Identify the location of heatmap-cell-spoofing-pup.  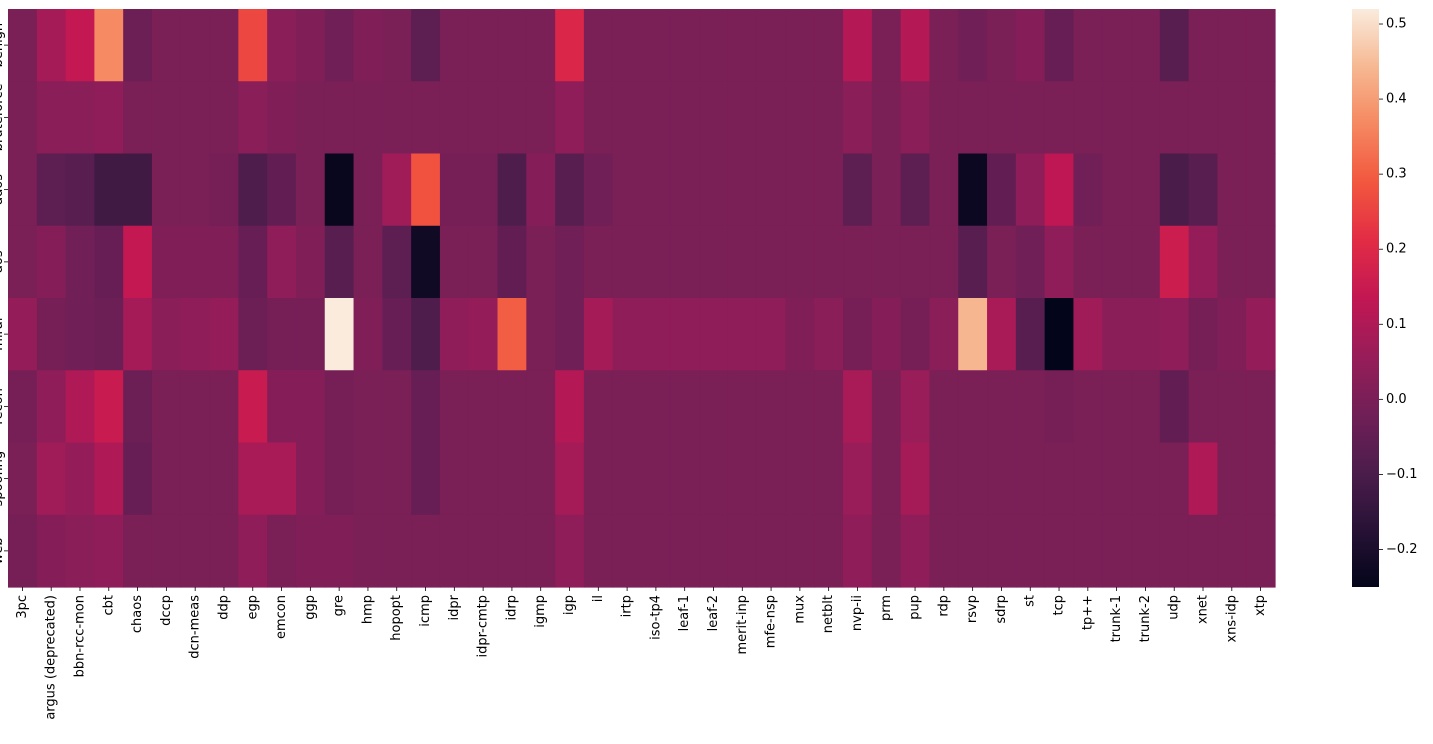
(915, 479).